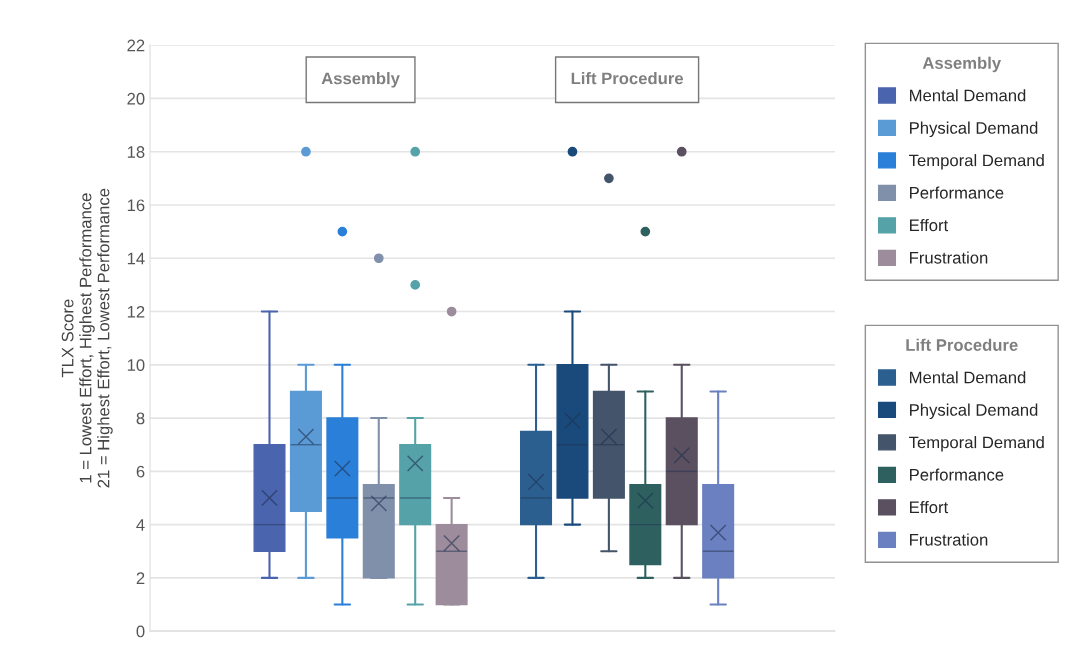 Image resolution: width=1070 pixels, height=650 pixels. What do you see at coordinates (962, 344) in the screenshot?
I see `category-label: Lift Procedure` at bounding box center [962, 344].